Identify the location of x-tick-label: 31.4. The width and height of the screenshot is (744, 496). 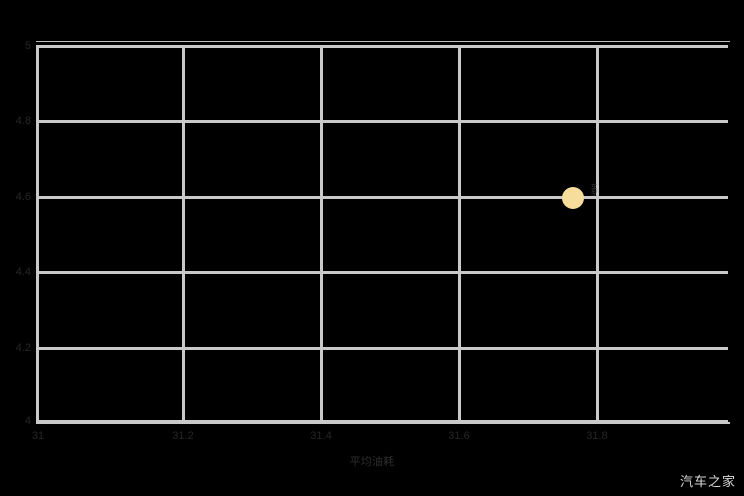
(321, 436).